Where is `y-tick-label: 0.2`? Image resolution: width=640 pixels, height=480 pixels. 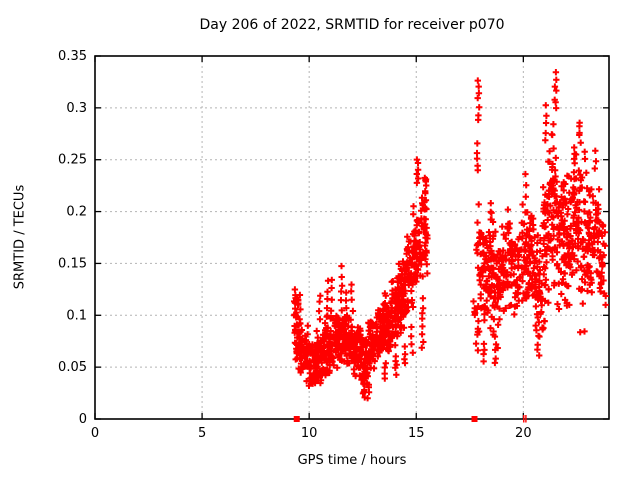
y-tick-label: 0.2 is located at coordinates (76, 212).